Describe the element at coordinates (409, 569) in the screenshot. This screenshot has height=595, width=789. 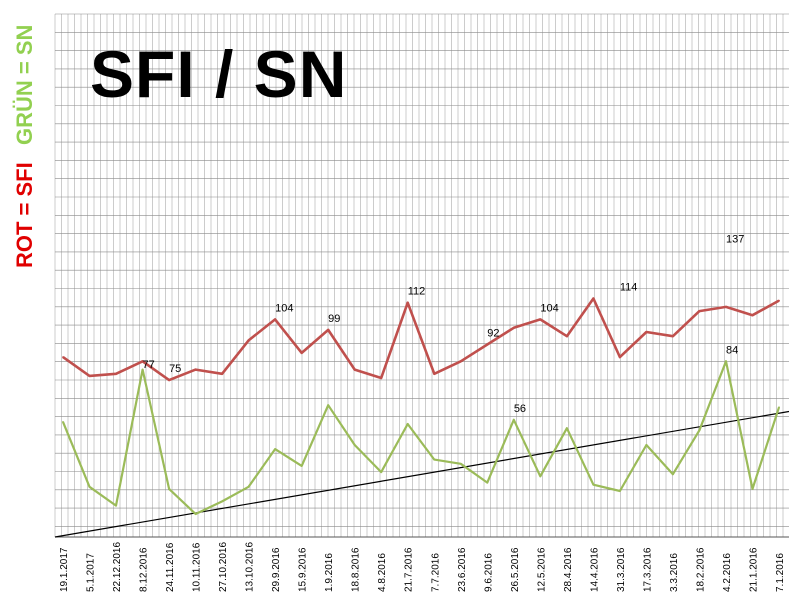
I see `x-tick-label: 21.7.2016` at that location.